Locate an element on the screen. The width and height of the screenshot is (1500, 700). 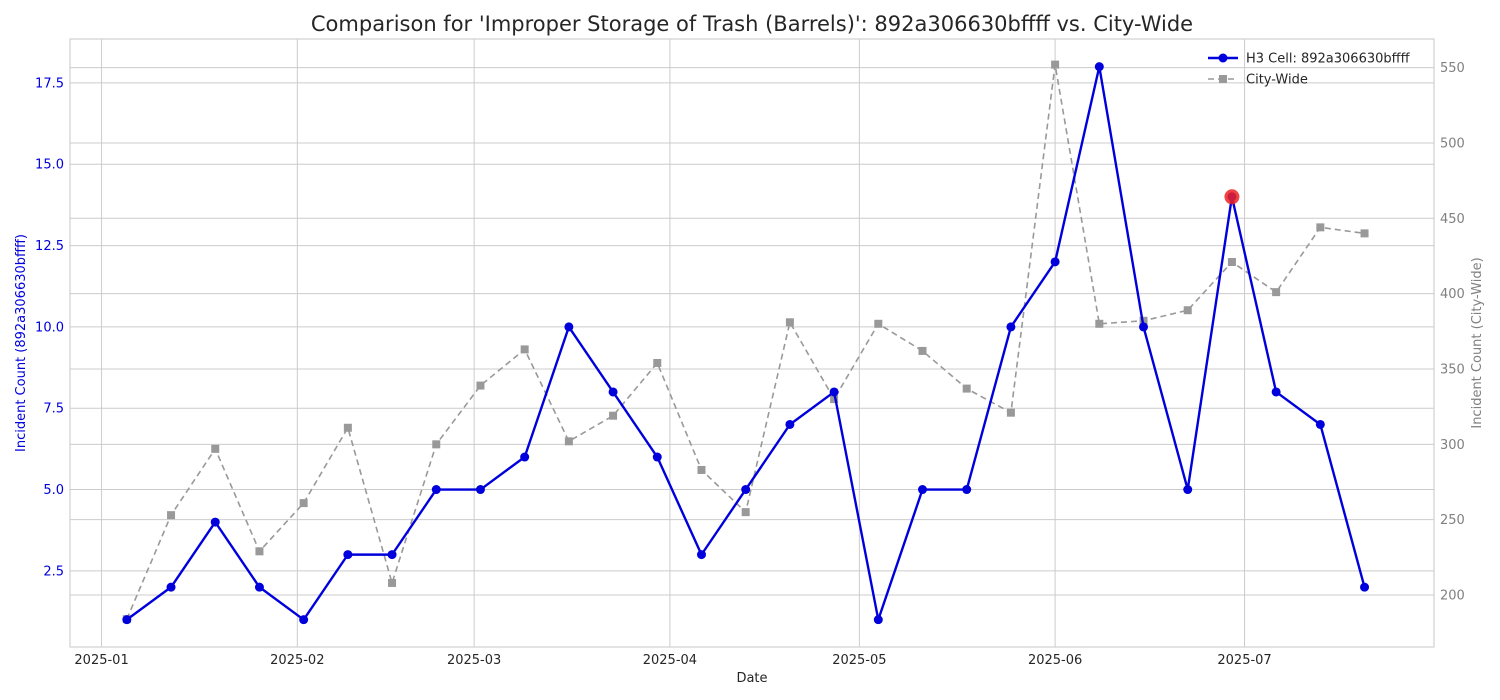
y-left-tick-label: 17.5 is located at coordinates (49, 83).